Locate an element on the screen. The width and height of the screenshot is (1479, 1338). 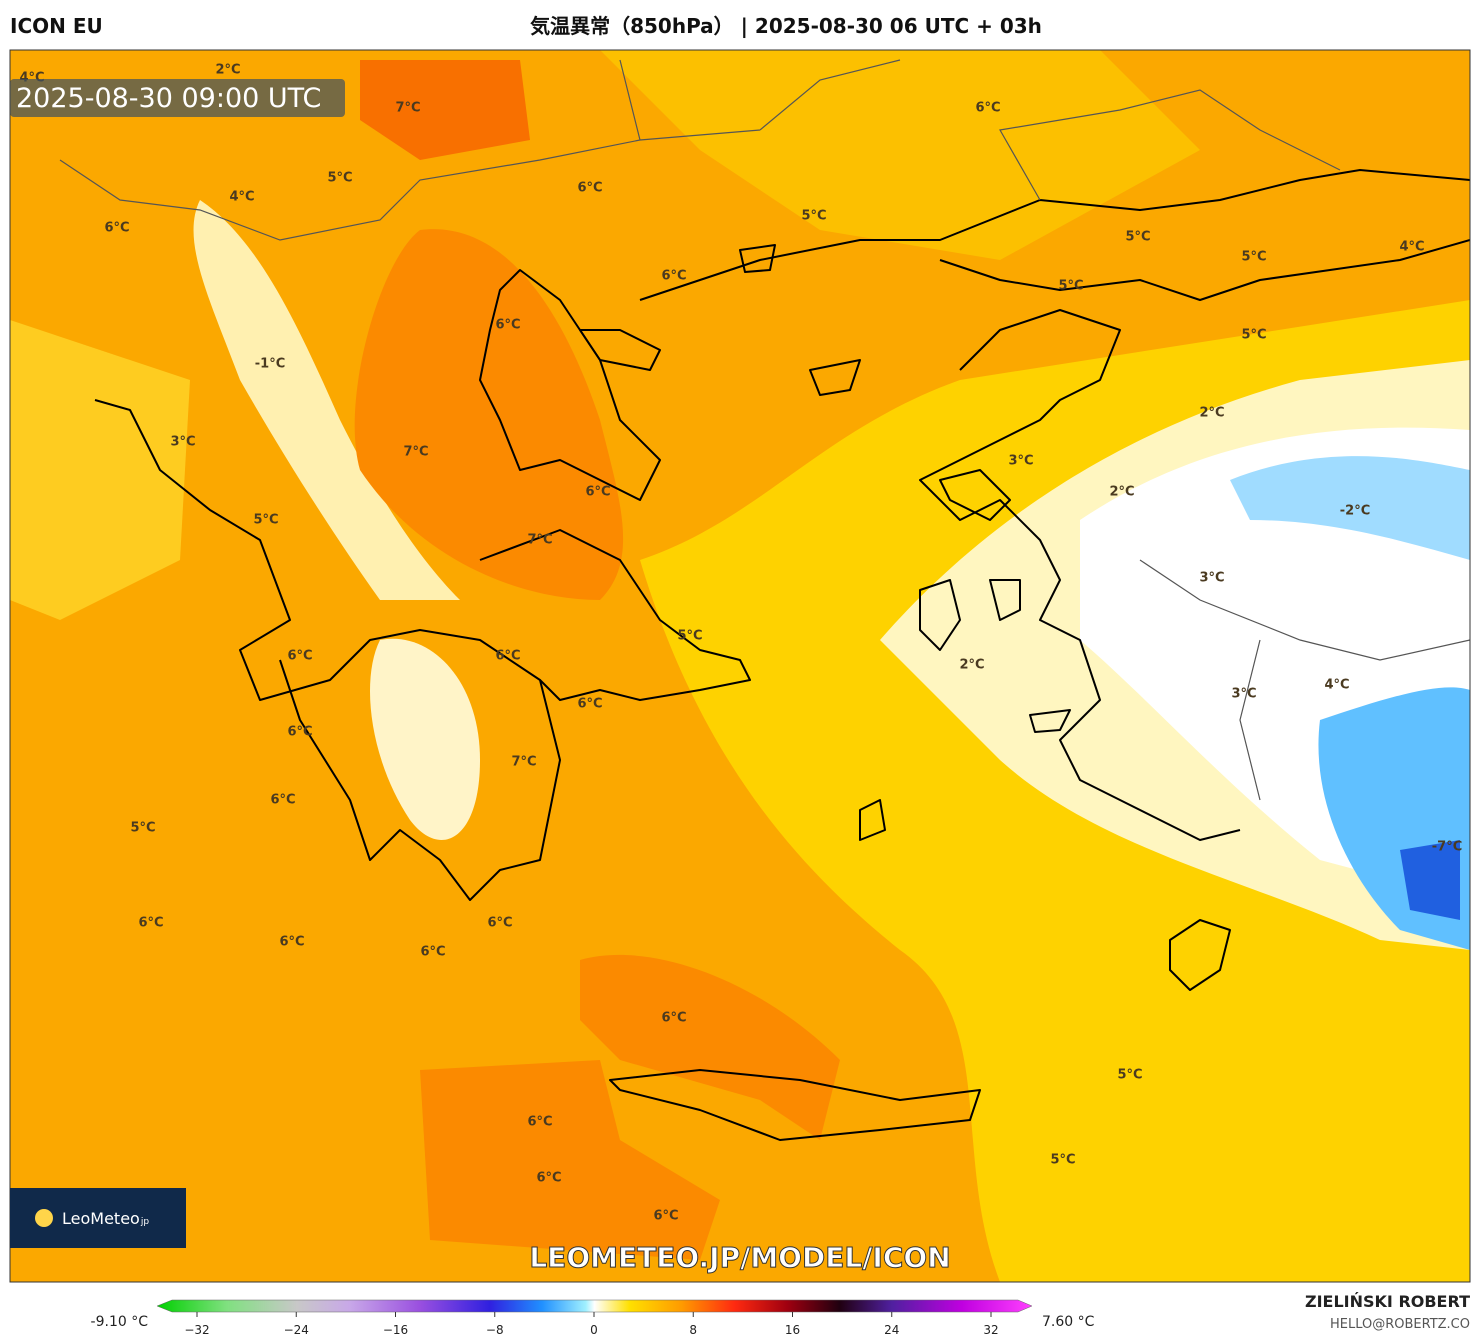
map-title: 気温異常（850hPa） | 2025-08-30 06 UTC + 03h is located at coordinates (786, 26).